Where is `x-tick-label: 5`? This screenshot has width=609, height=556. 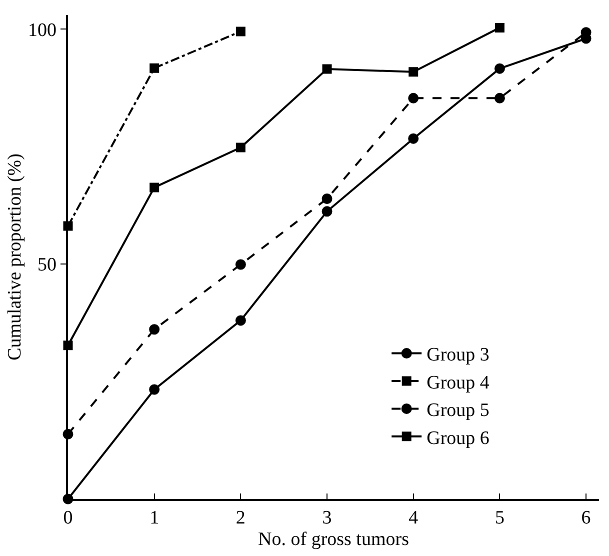
x-tick-label: 5 is located at coordinates (499, 518).